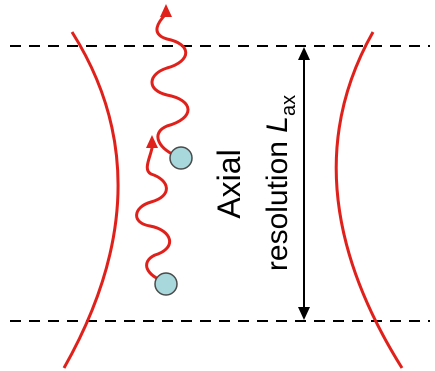 This screenshot has width=435, height=371. I want to click on l-subscript: ax, so click(289, 105).